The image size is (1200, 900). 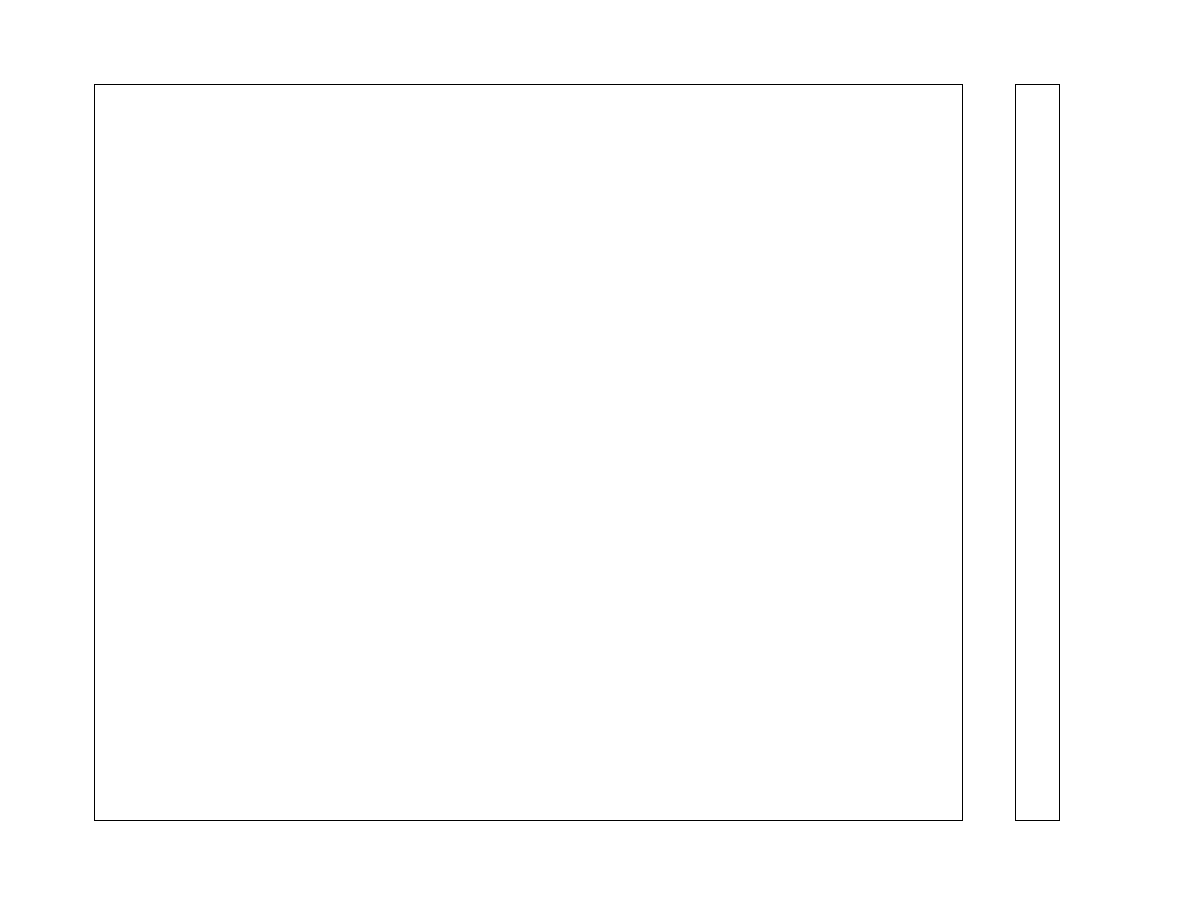 What do you see at coordinates (1037, 452) in the screenshot?
I see `colorbar` at bounding box center [1037, 452].